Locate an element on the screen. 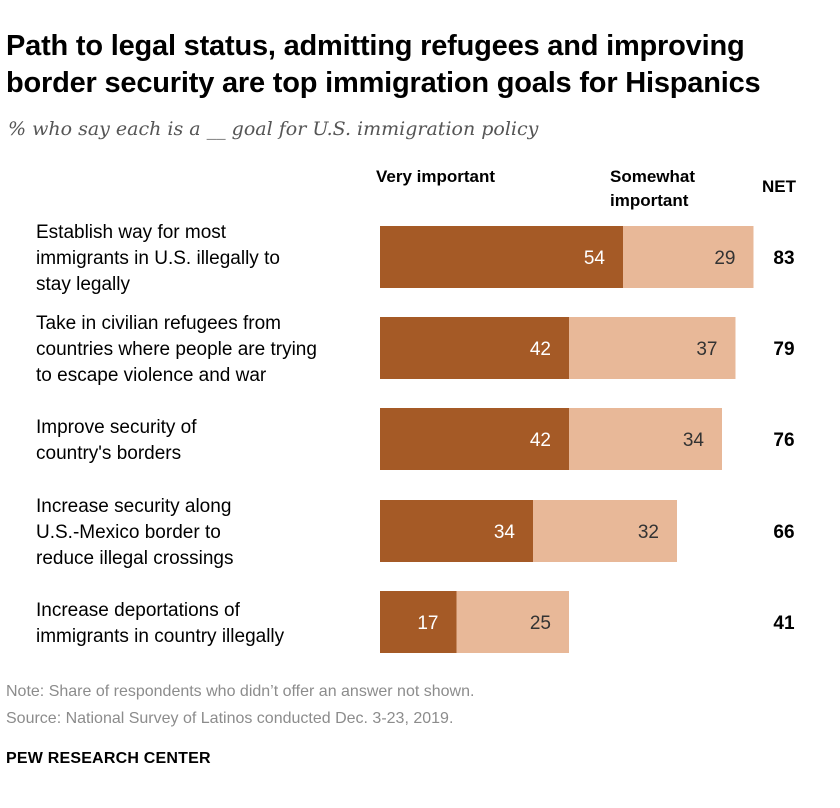 The image size is (840, 808). net-value: 41 is located at coordinates (784, 623).